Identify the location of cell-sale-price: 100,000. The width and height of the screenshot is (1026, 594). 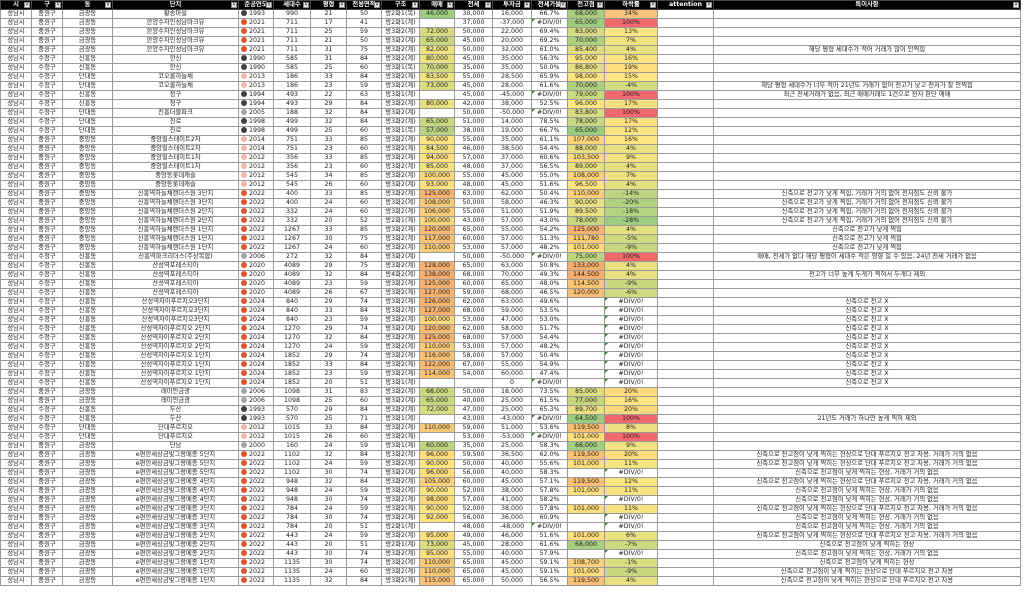
(437, 176).